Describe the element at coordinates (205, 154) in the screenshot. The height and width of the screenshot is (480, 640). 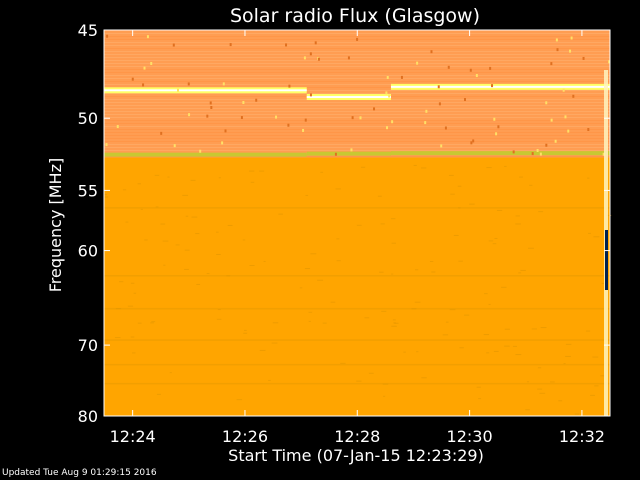
I see `band-edge-line` at that location.